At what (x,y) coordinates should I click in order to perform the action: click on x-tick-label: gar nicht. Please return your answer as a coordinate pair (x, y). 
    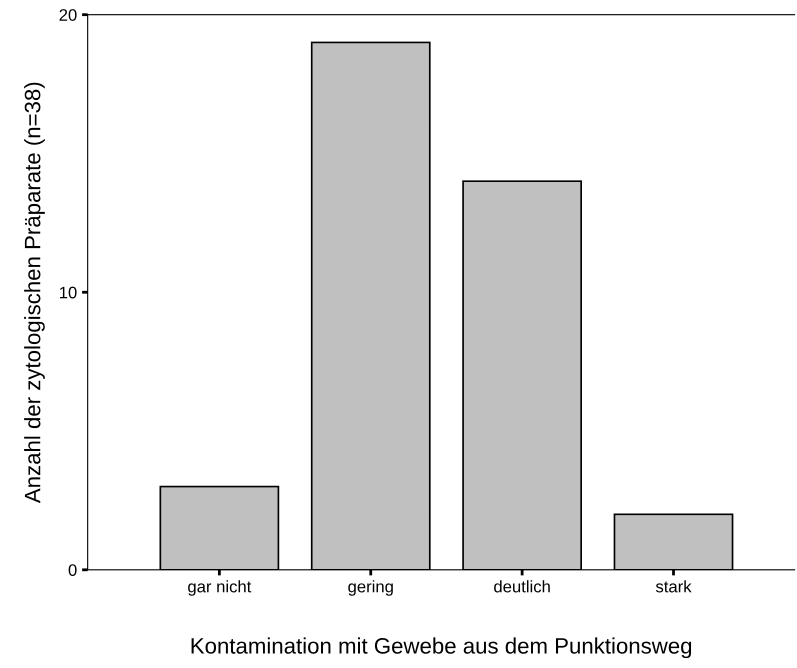
    Looking at the image, I should click on (220, 588).